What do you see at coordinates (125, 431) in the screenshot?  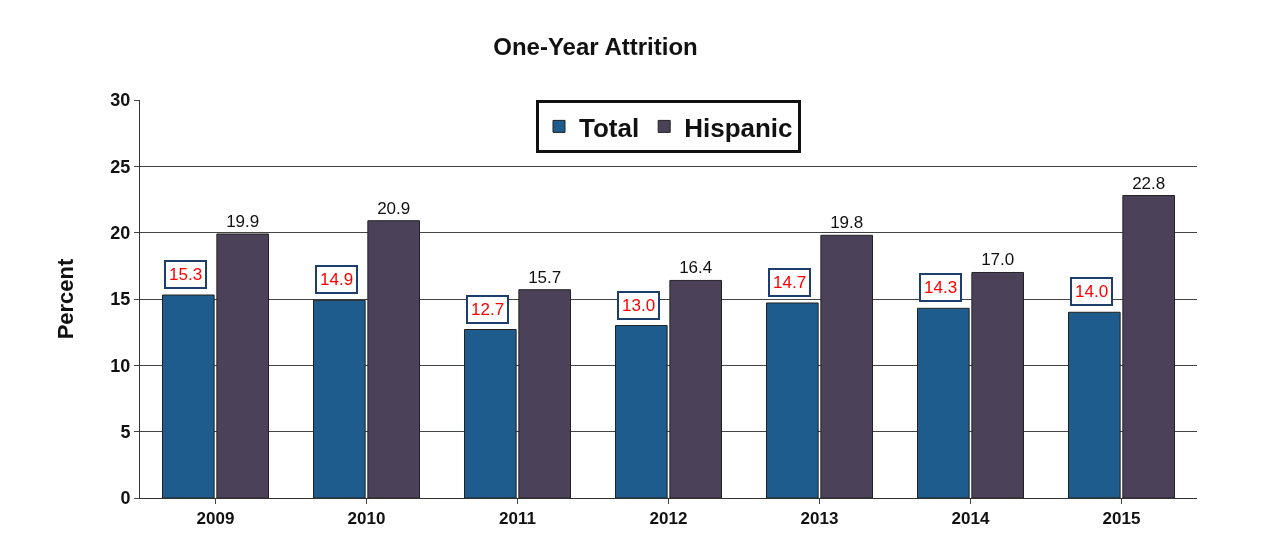 I see `y-tick-label: 5` at bounding box center [125, 431].